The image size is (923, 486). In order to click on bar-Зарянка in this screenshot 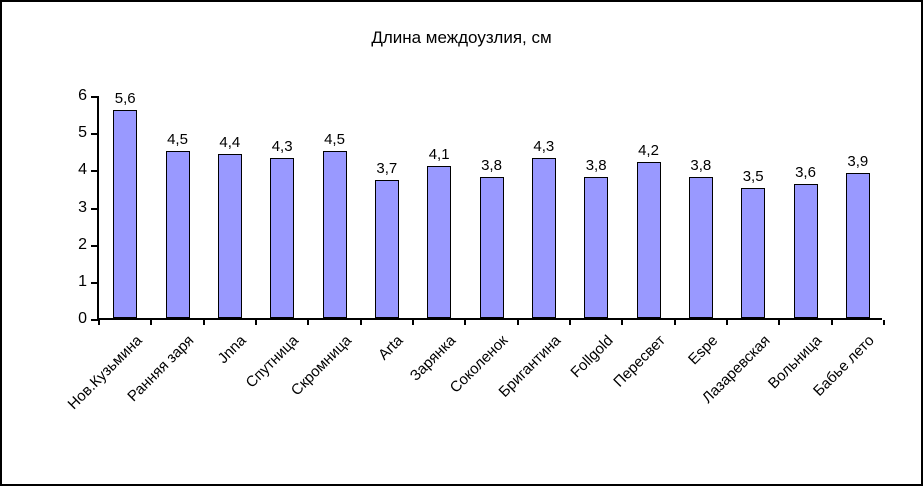, I will do `click(439, 241)`.